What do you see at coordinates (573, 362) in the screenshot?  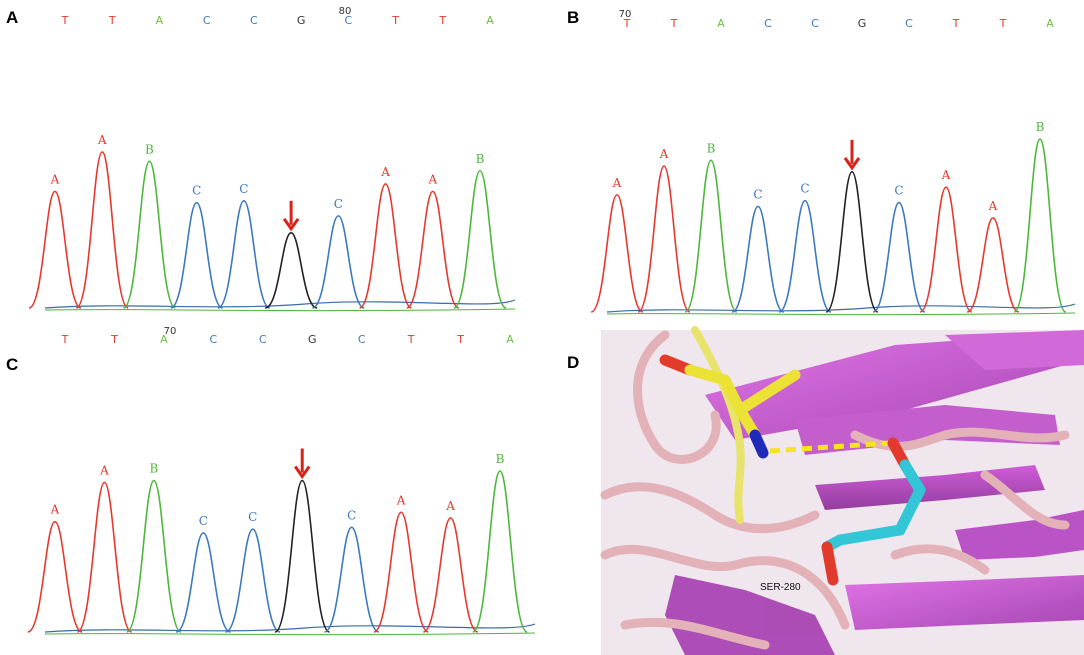 I see `panel-label-d: D` at bounding box center [573, 362].